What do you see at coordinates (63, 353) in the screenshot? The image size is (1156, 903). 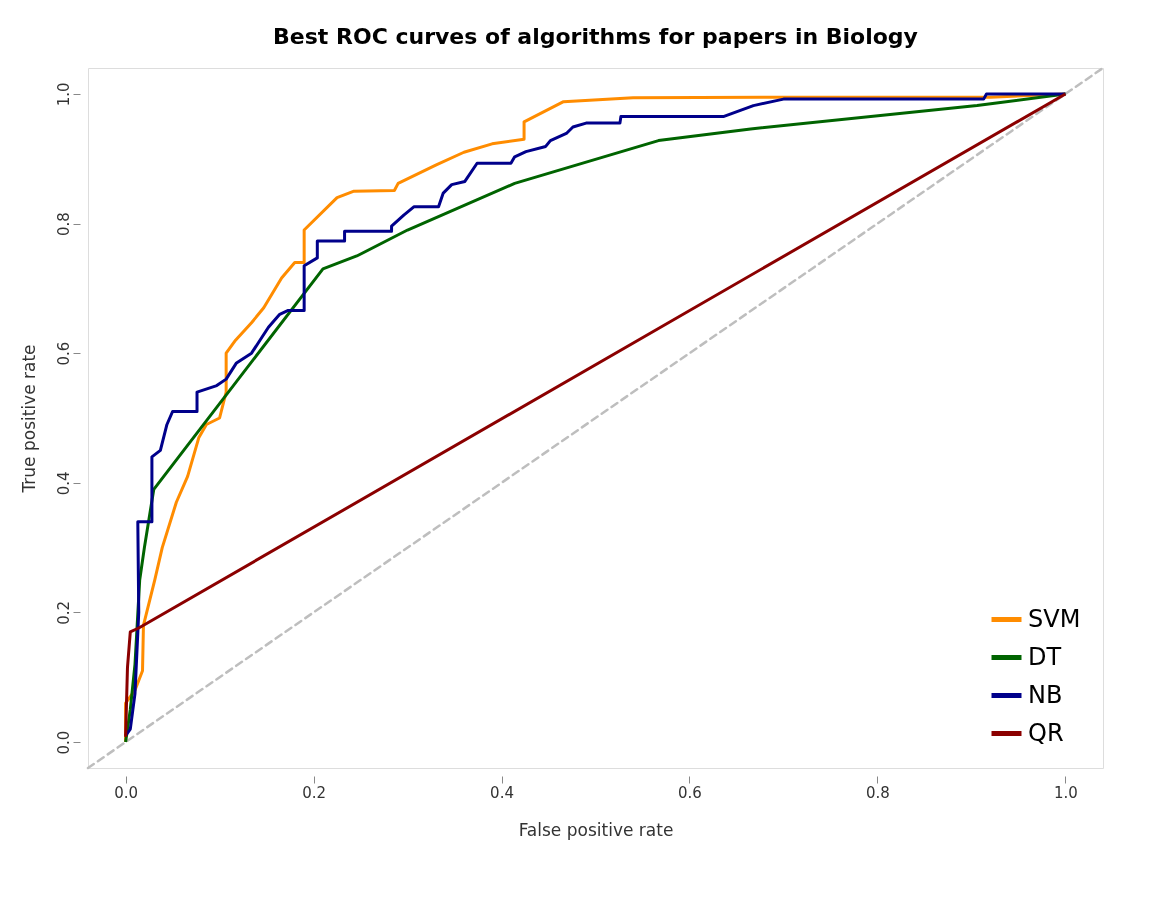 I see `y-tick-label: 0.6` at bounding box center [63, 353].